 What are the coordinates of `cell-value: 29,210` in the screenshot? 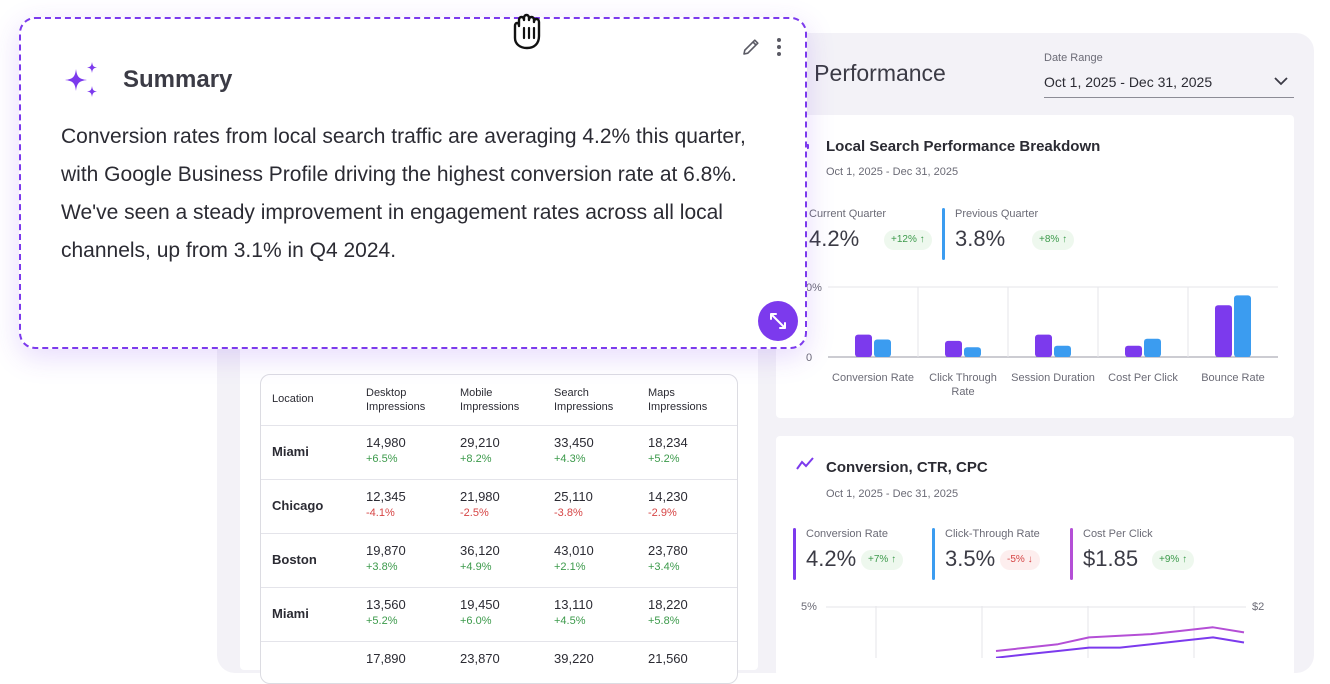 It's located at (480, 442).